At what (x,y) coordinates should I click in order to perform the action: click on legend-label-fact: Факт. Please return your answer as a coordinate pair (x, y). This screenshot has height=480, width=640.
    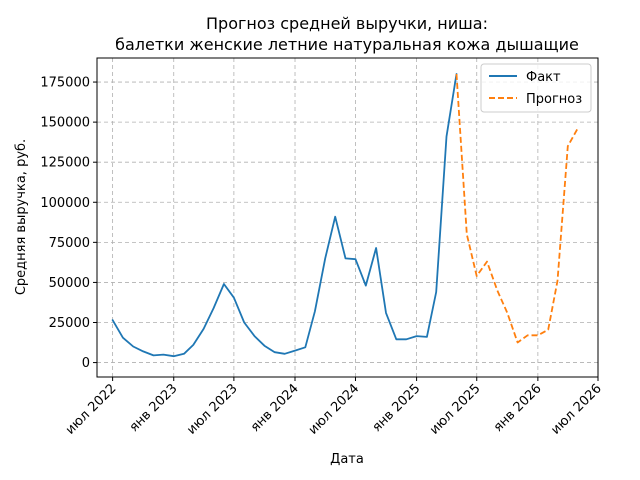
    Looking at the image, I should click on (543, 77).